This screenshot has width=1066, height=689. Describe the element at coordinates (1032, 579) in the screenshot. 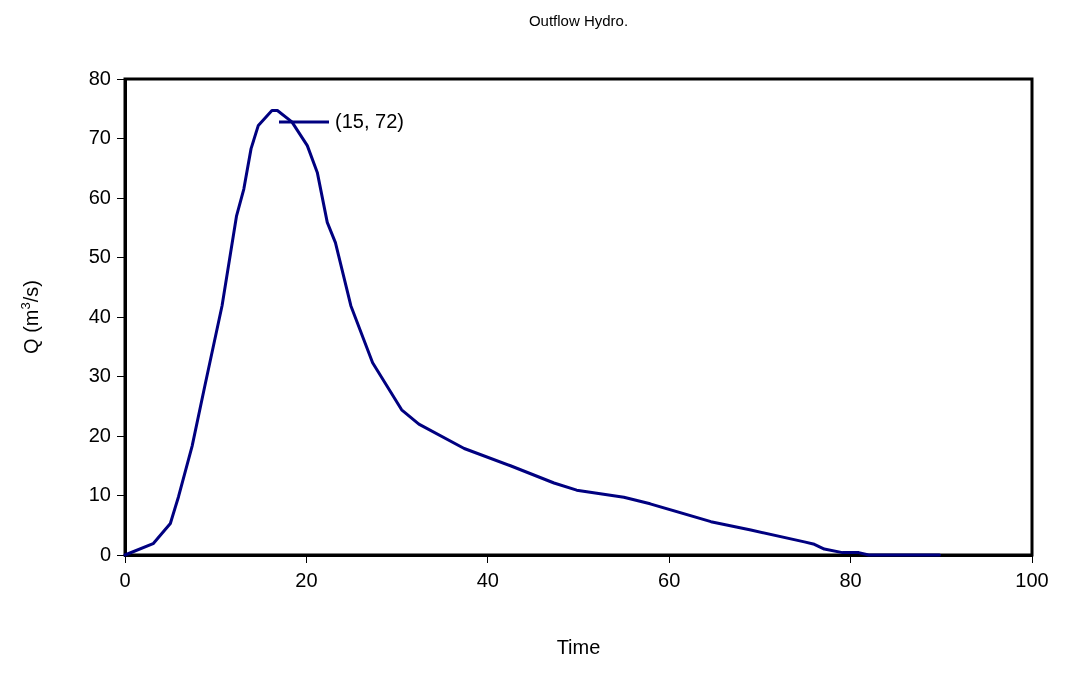

I see `x-tick-label: 100` at that location.